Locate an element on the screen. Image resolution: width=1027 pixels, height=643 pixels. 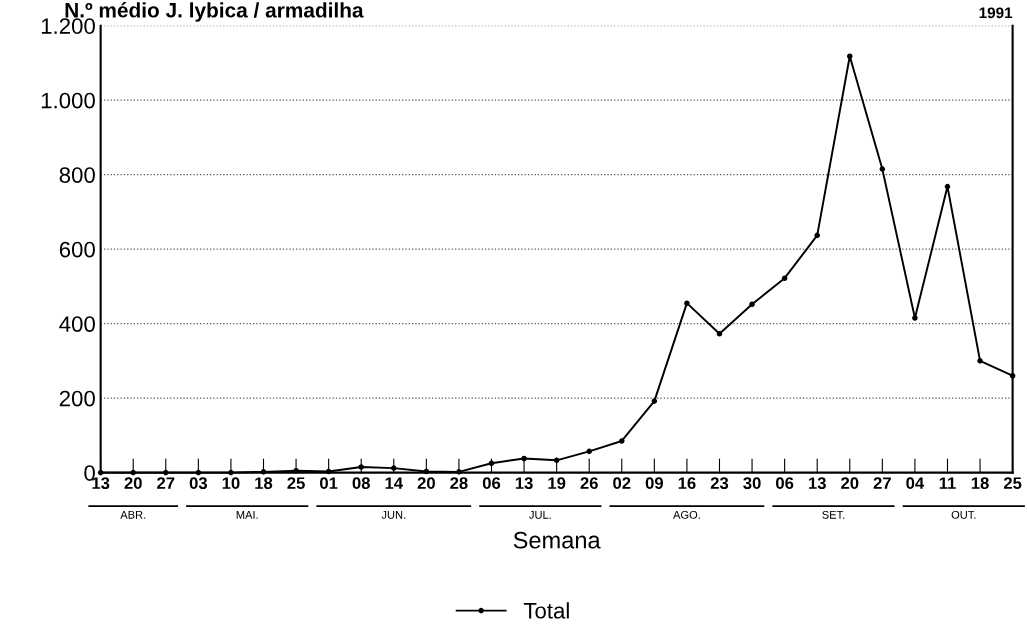
y-tick-label: 600 is located at coordinates (77, 249).